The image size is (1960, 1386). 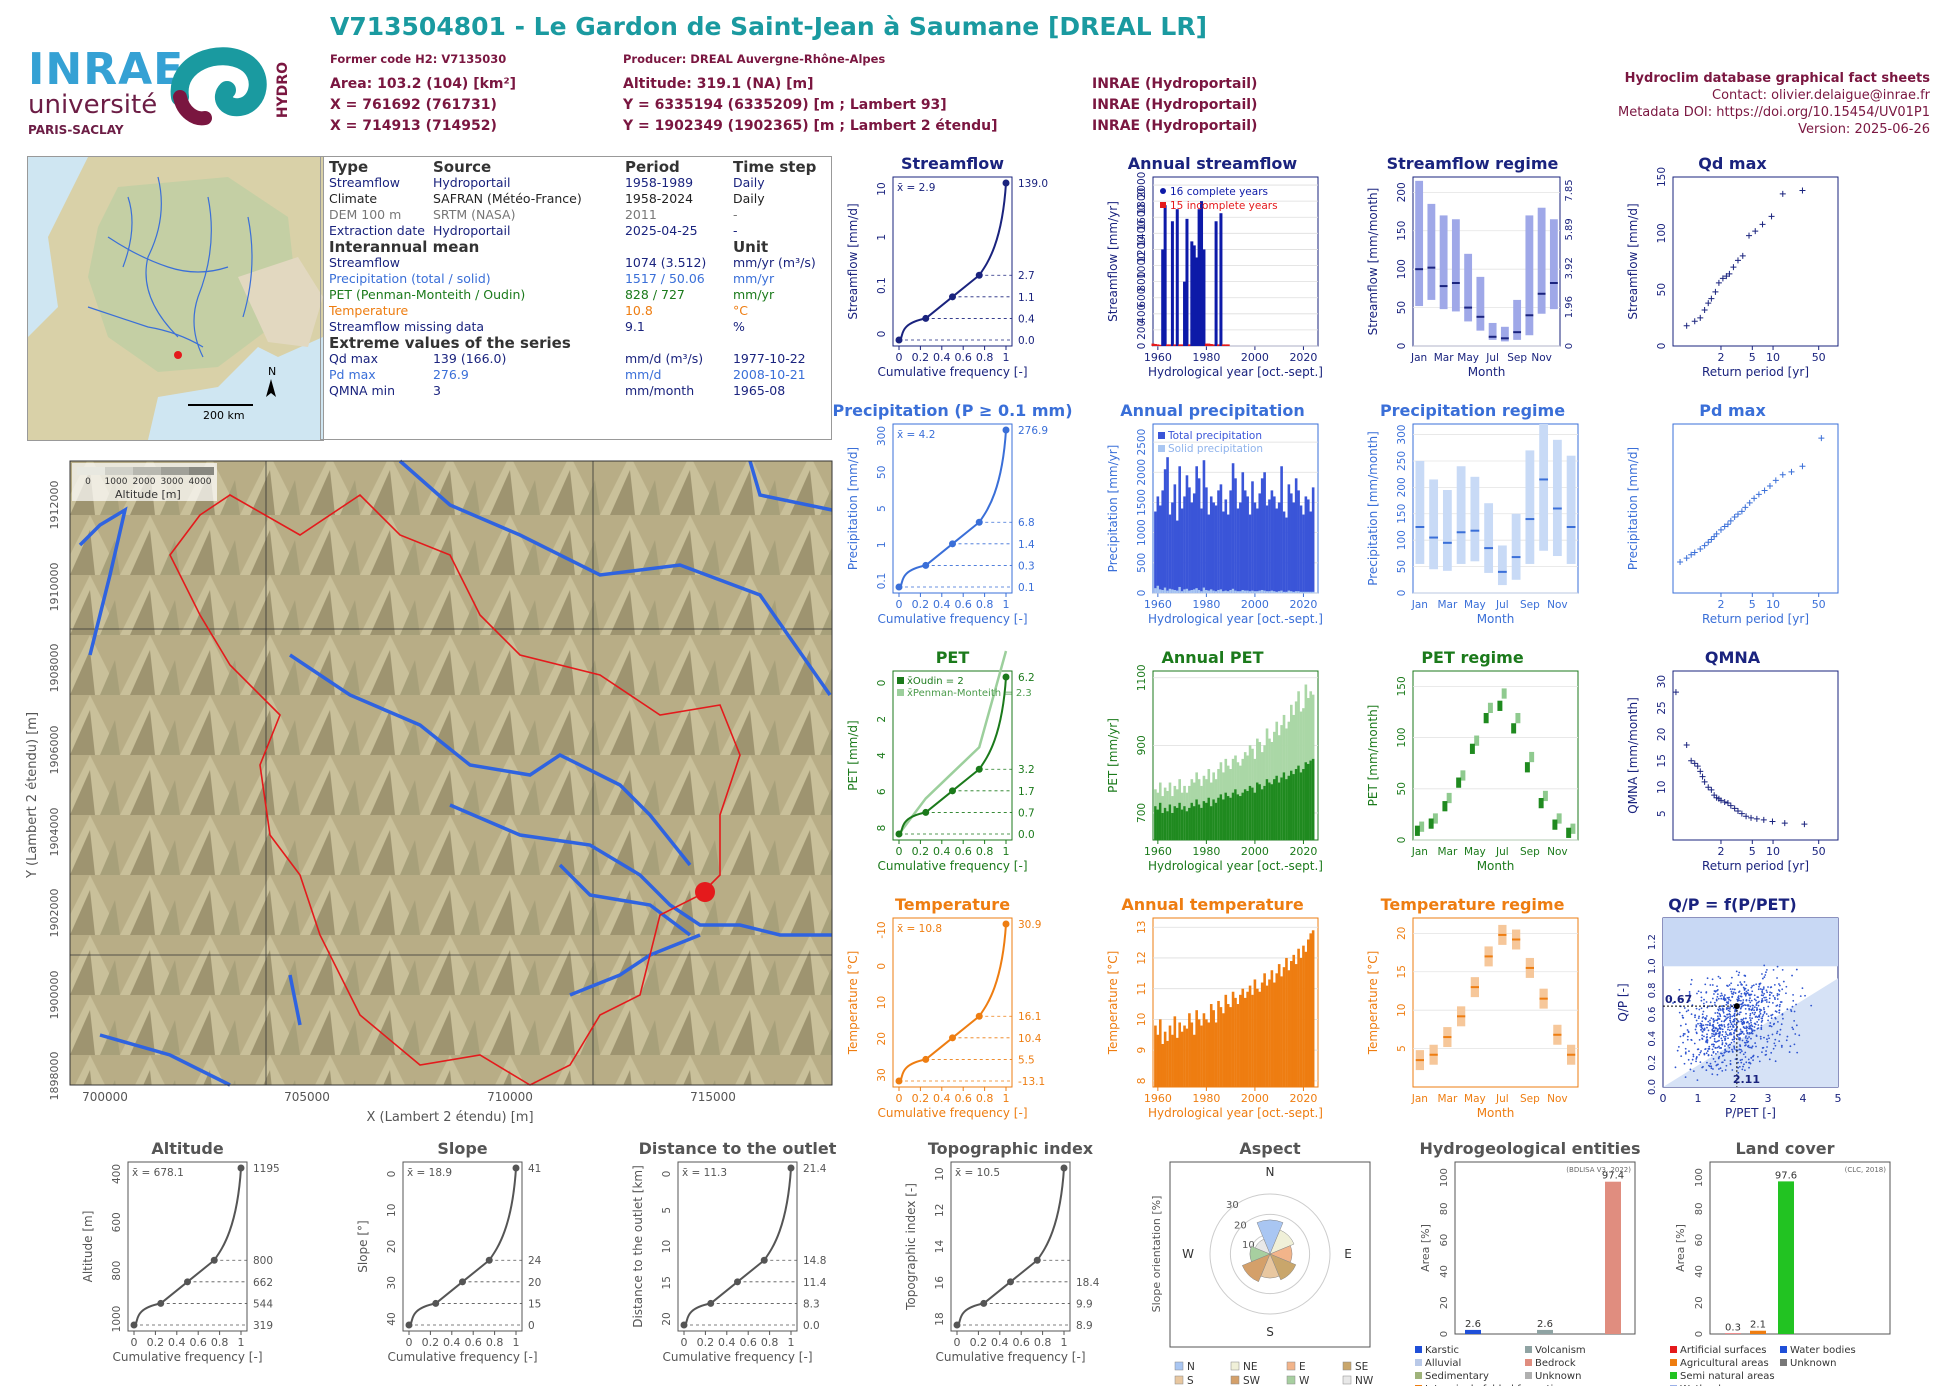 What do you see at coordinates (940, 1247) in the screenshot?
I see `y-tick-label: 14` at bounding box center [940, 1247].